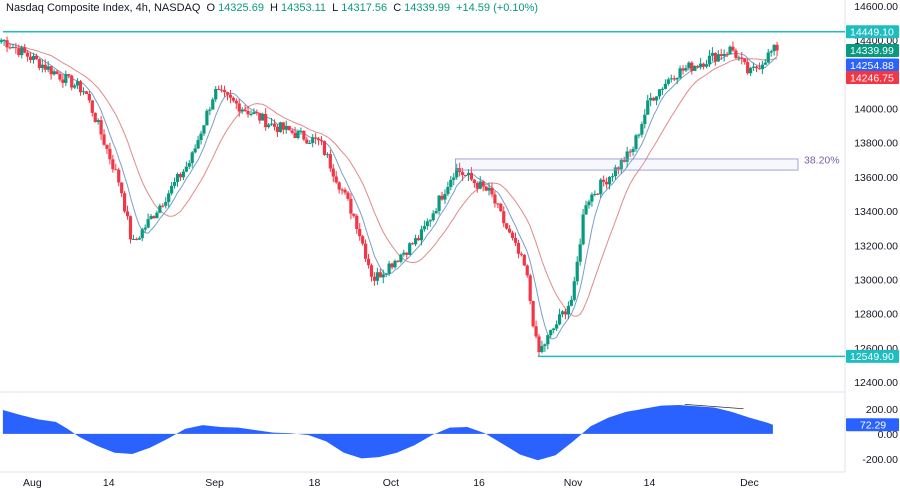 The height and width of the screenshot is (490, 900). What do you see at coordinates (211, 8) in the screenshot?
I see `open-label: O` at bounding box center [211, 8].